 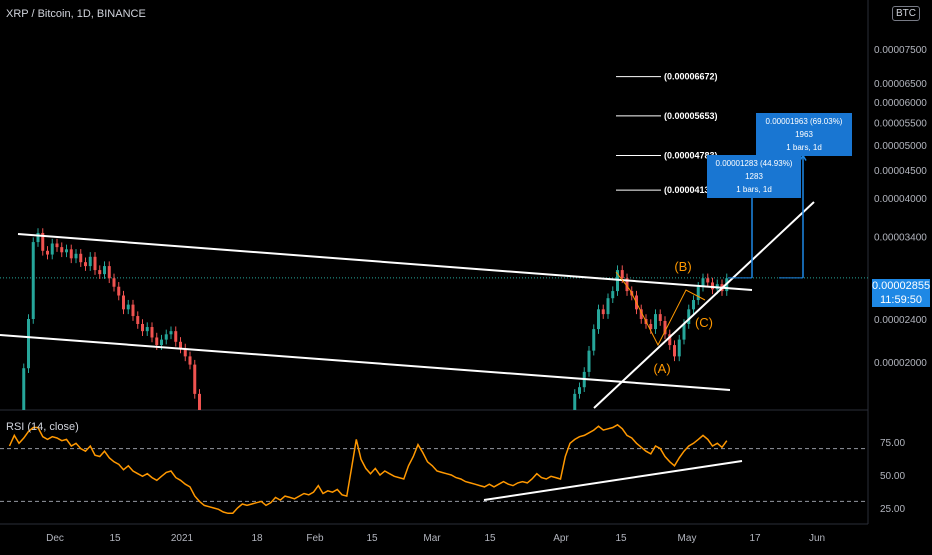 I want to click on time-tick-label: Dec, so click(x=55, y=538).